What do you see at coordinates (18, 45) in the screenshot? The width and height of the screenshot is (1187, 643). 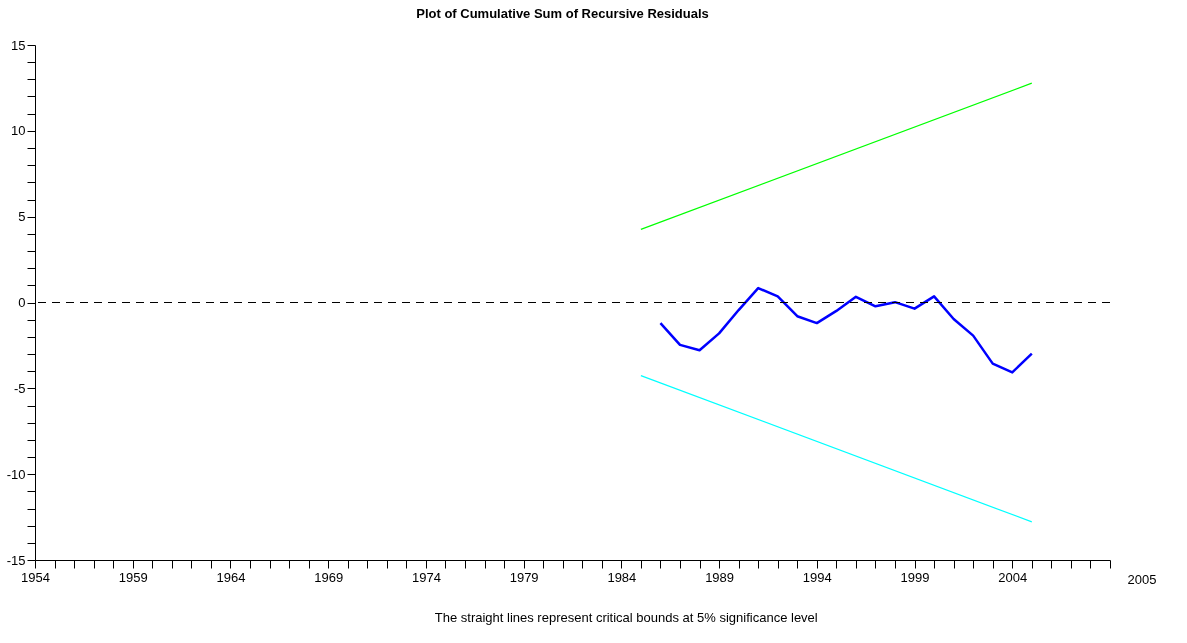 I see `y-tick-label: 15` at bounding box center [18, 45].